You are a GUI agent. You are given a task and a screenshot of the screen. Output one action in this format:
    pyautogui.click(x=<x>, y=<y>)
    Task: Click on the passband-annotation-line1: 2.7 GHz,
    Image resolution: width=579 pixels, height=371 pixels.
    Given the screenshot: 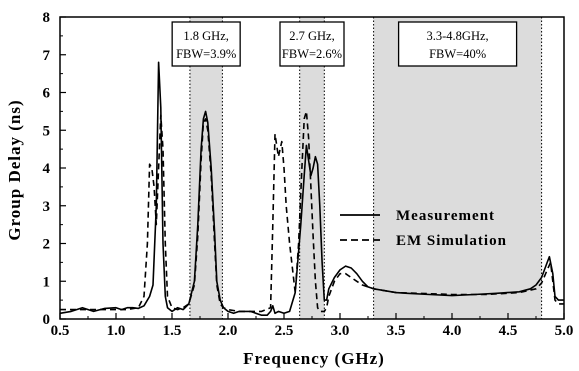 What is the action you would take?
    pyautogui.click(x=311, y=36)
    